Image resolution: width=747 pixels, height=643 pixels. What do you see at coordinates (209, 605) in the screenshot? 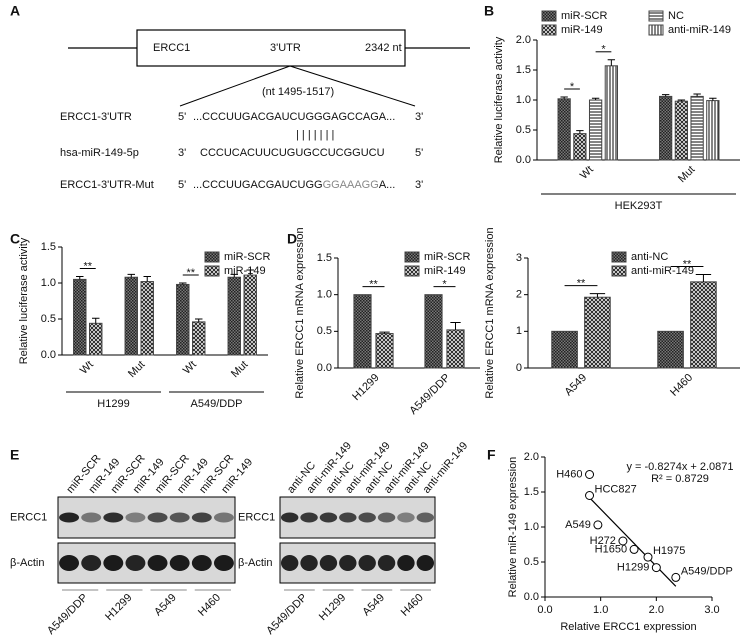
I see `group-label: H460` at bounding box center [209, 605].